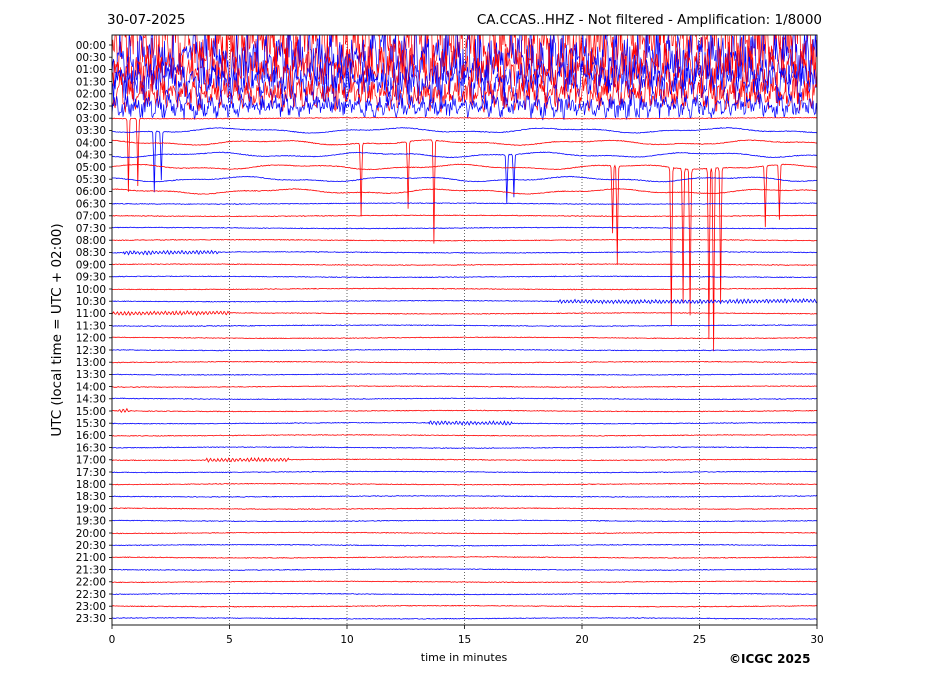  What do you see at coordinates (91, 509) in the screenshot?
I see `y-tick-label: 19:00` at bounding box center [91, 509].